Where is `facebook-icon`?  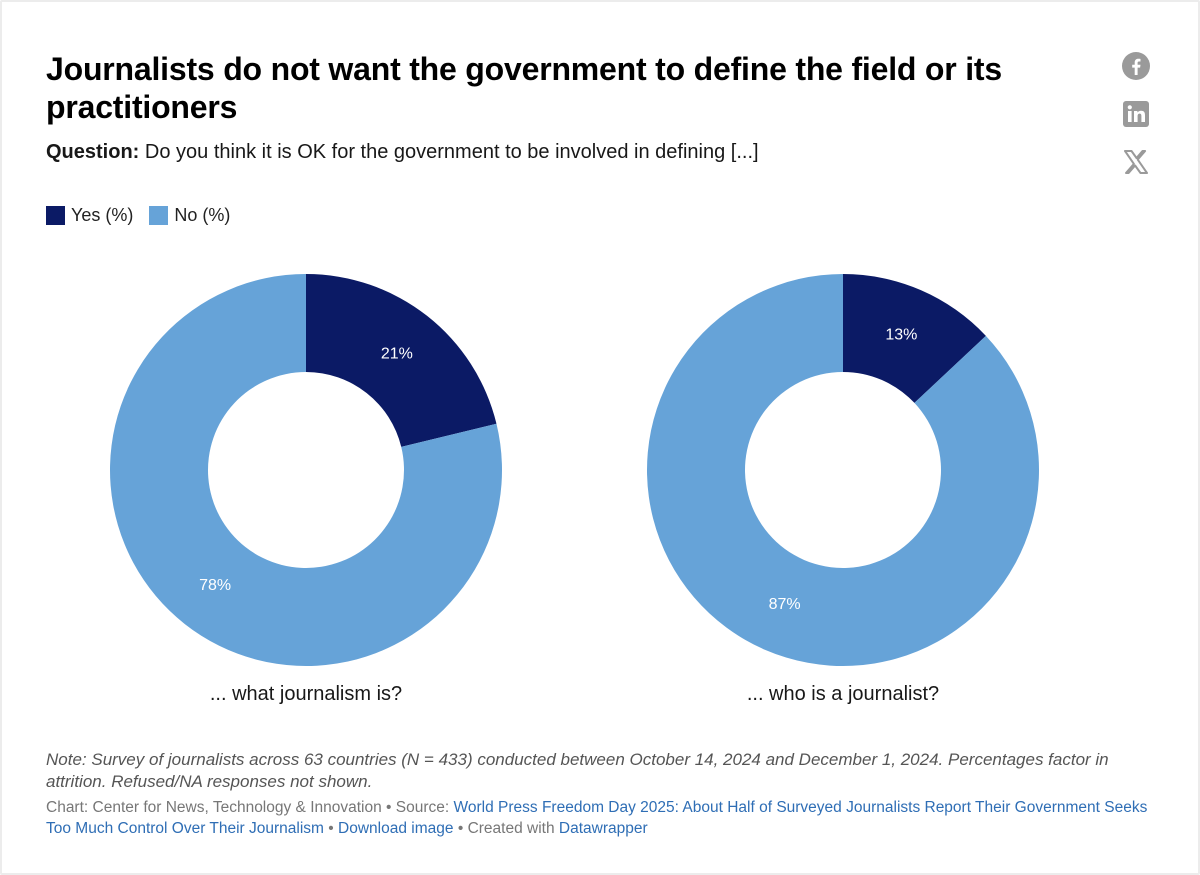
facebook-icon is located at coordinates (1136, 66).